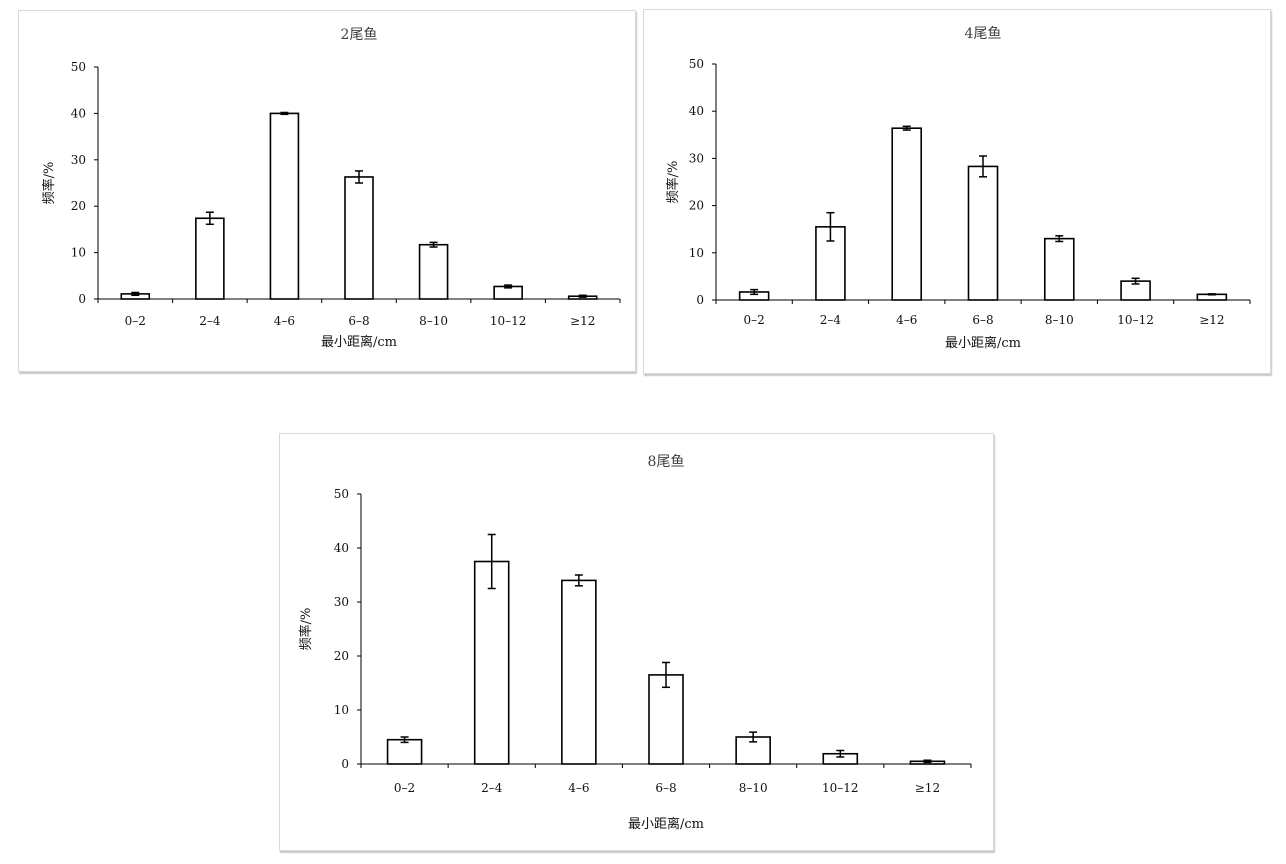  What do you see at coordinates (666, 461) in the screenshot?
I see `chart-title: 8尾鱼` at bounding box center [666, 461].